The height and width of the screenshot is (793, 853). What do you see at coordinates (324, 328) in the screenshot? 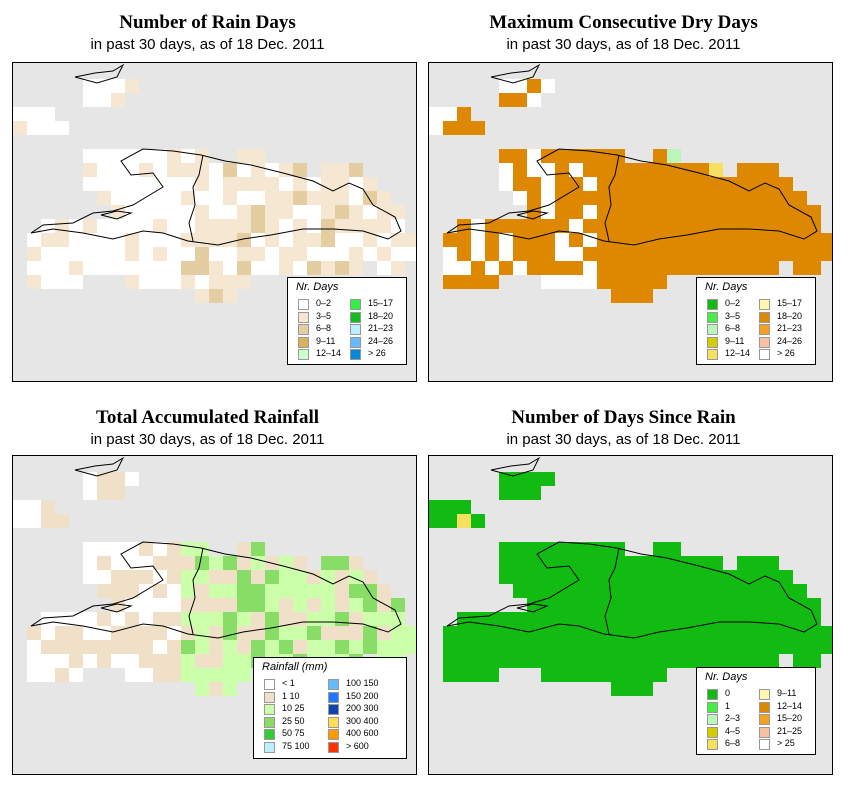
I see `legend-label: 6–8` at bounding box center [324, 328].